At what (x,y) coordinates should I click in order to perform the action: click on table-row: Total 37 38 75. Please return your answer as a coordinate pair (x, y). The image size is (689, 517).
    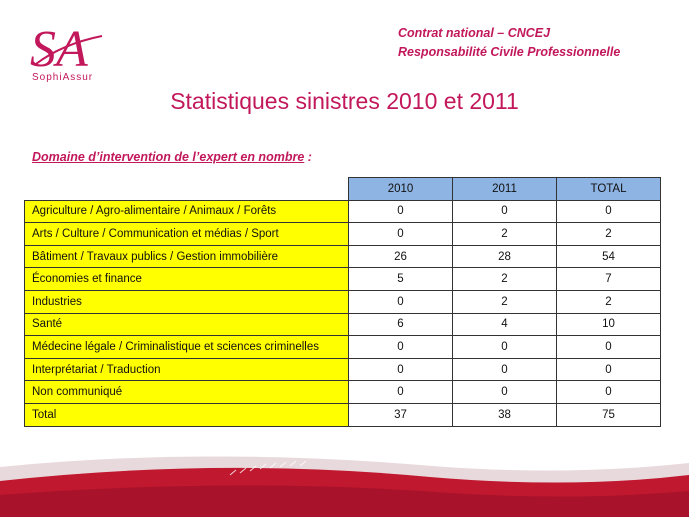
    Looking at the image, I should click on (342, 414).